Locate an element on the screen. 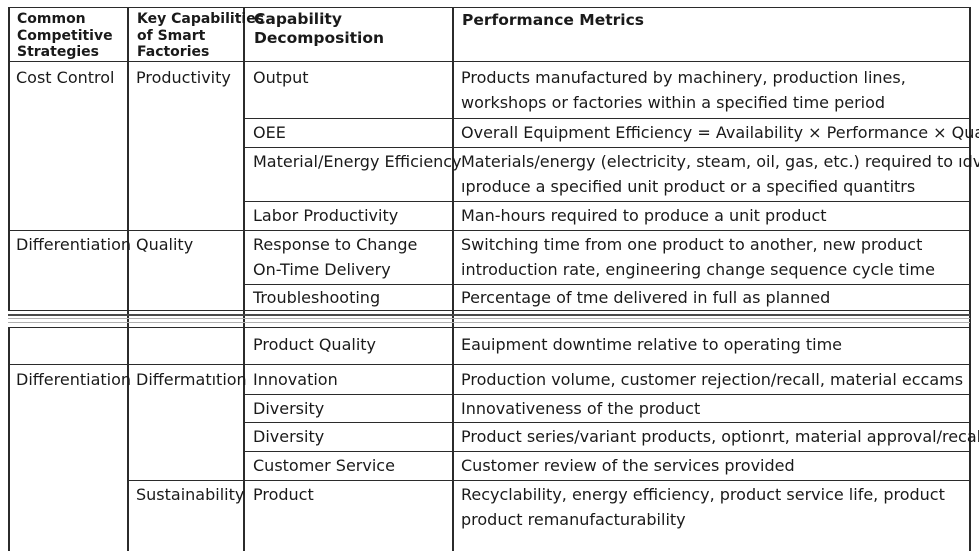 This screenshot has width=979, height=560. table-border-right is located at coordinates (970, 279).